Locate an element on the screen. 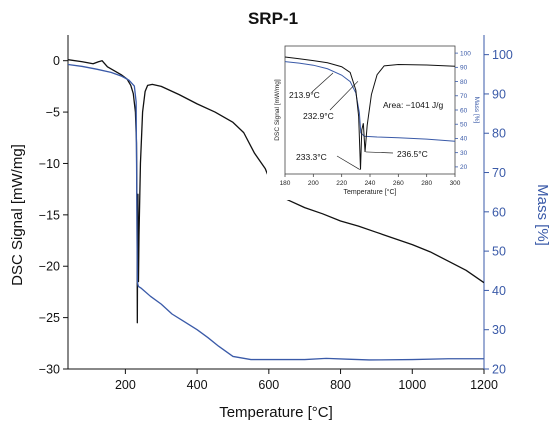 This screenshot has height=430, width=550. y-right-tick-label: 60 is located at coordinates (499, 212).